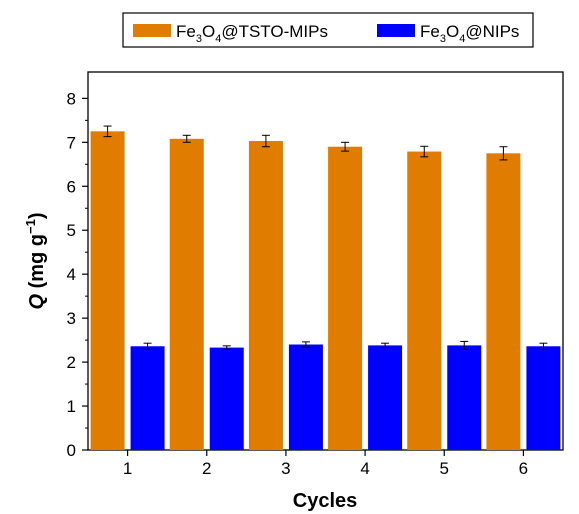  What do you see at coordinates (252, 33) in the screenshot?
I see `legend-label-mips: Fe3O4@TSTO-MIPs` at bounding box center [252, 33].